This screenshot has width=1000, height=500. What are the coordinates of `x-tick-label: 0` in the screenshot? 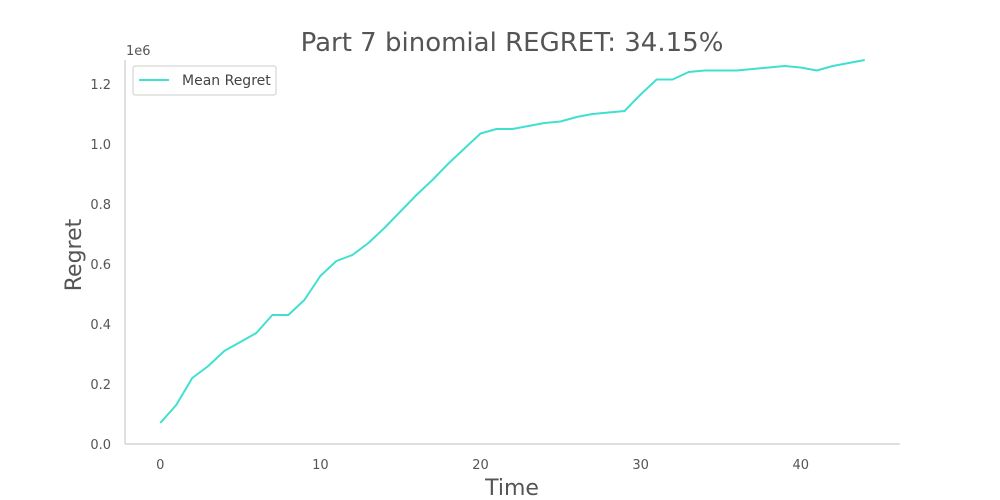 It's located at (160, 465).